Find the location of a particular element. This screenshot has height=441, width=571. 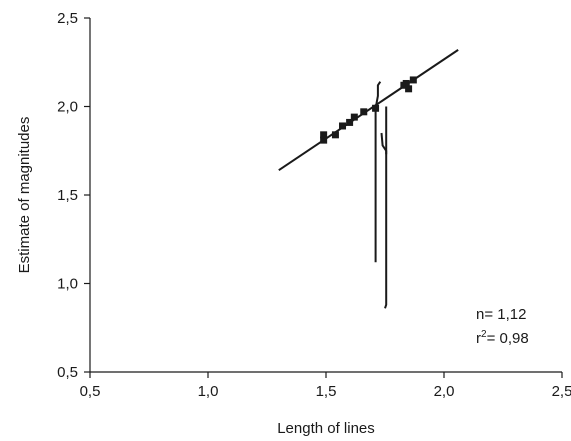

x-tick-label: 2,0 is located at coordinates (444, 391).